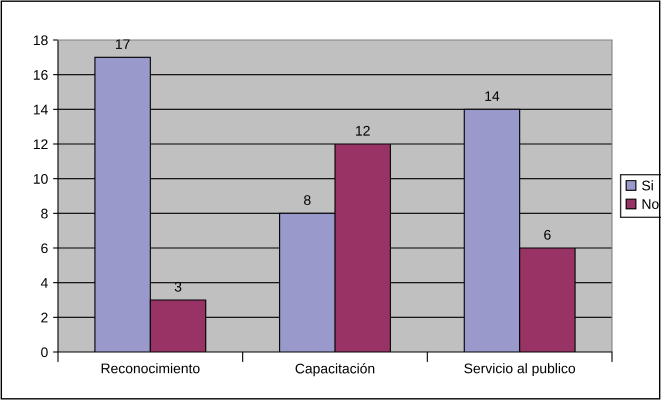  I want to click on y-tick-label: 16, so click(41, 75).